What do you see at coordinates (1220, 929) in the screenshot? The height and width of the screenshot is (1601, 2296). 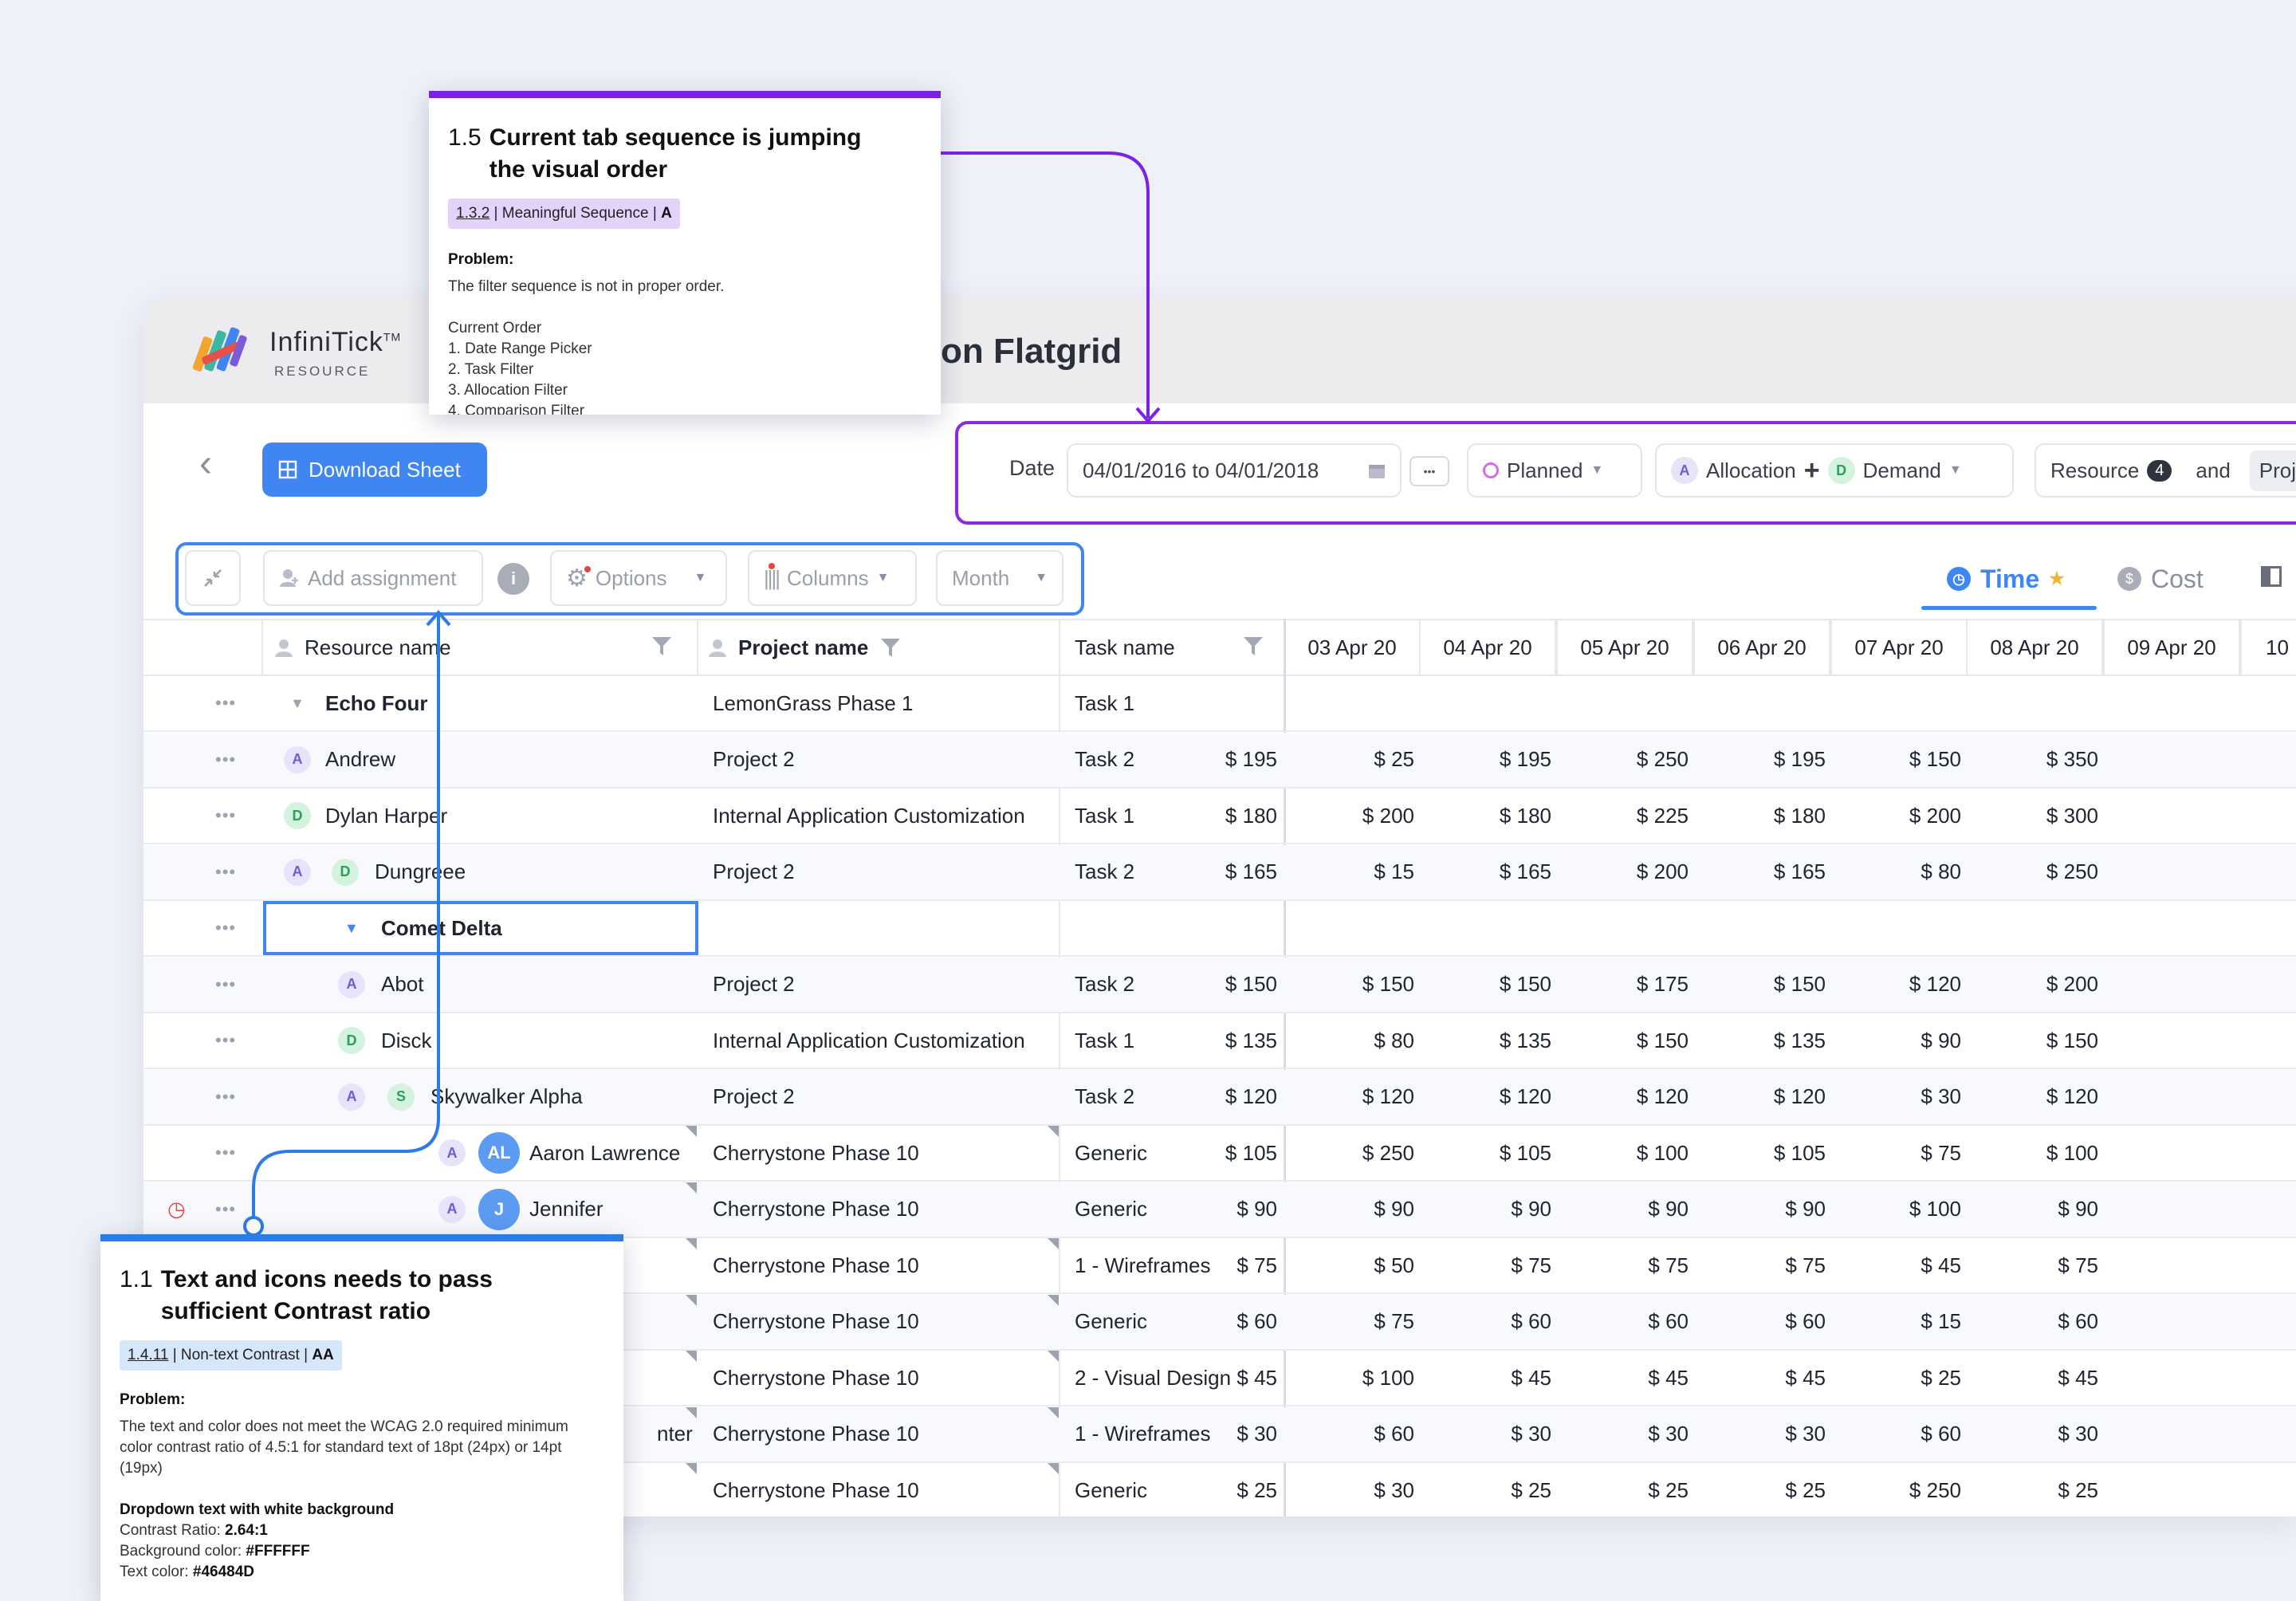 I see `table-row: ••• ▼ Comet Delta` at bounding box center [1220, 929].